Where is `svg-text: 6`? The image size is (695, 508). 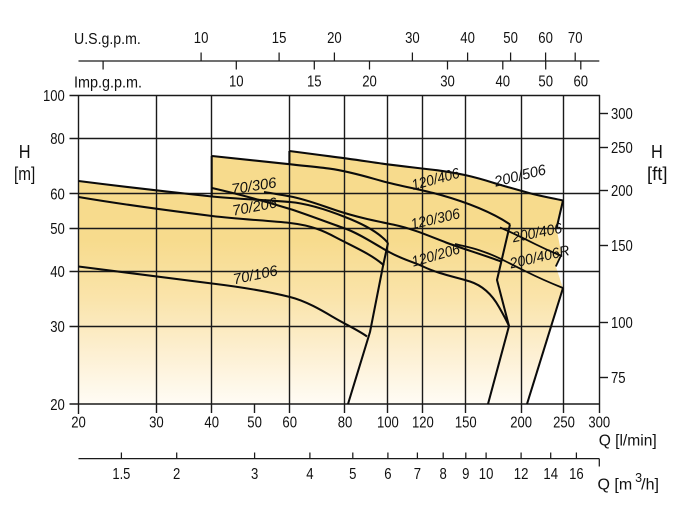
svg-text: 6 is located at coordinates (387, 474).